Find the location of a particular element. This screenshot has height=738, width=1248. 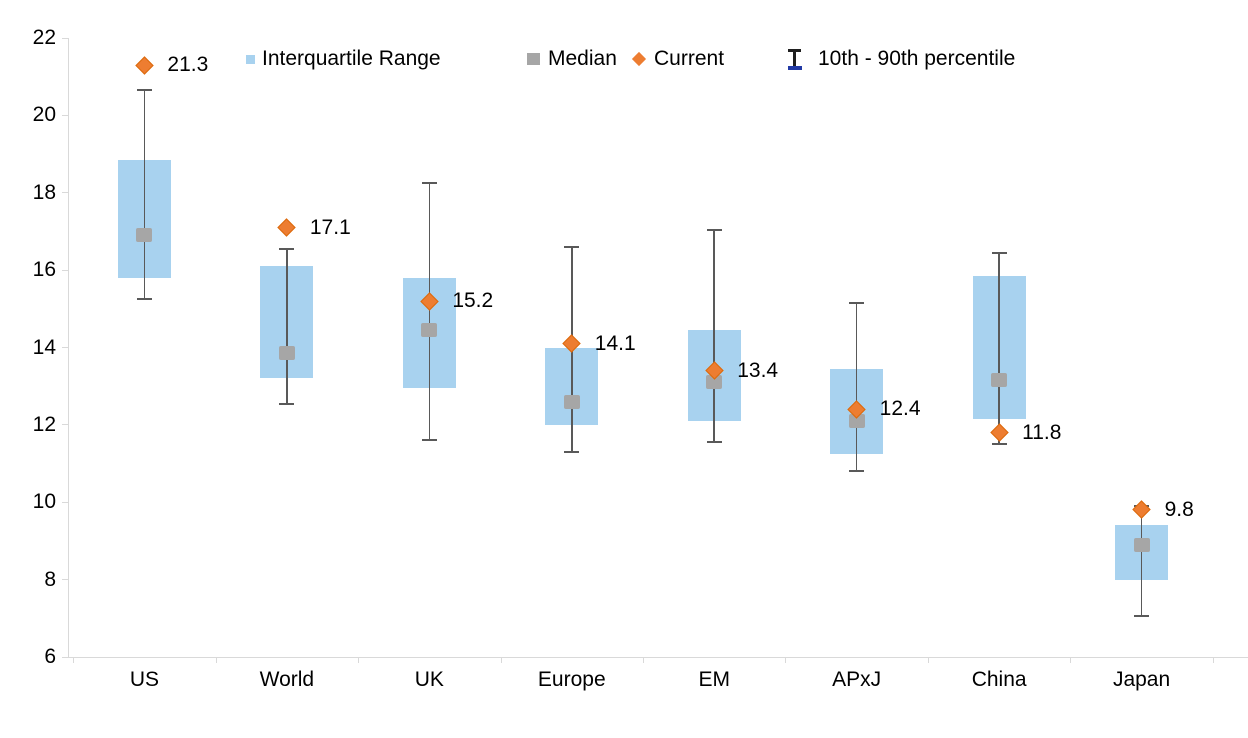

x-tick-label: EM is located at coordinates (714, 679).